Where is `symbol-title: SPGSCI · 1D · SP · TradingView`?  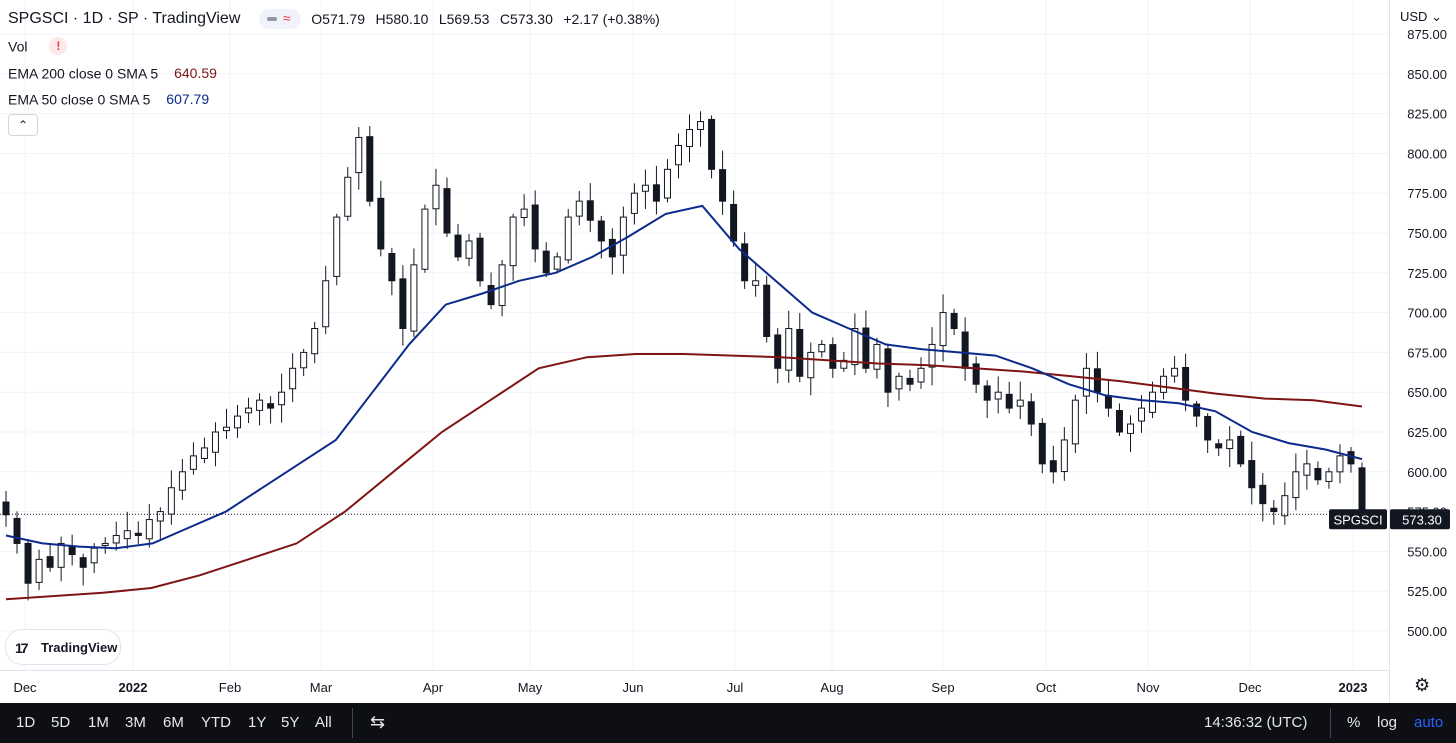 symbol-title: SPGSCI · 1D · SP · TradingView is located at coordinates (124, 18).